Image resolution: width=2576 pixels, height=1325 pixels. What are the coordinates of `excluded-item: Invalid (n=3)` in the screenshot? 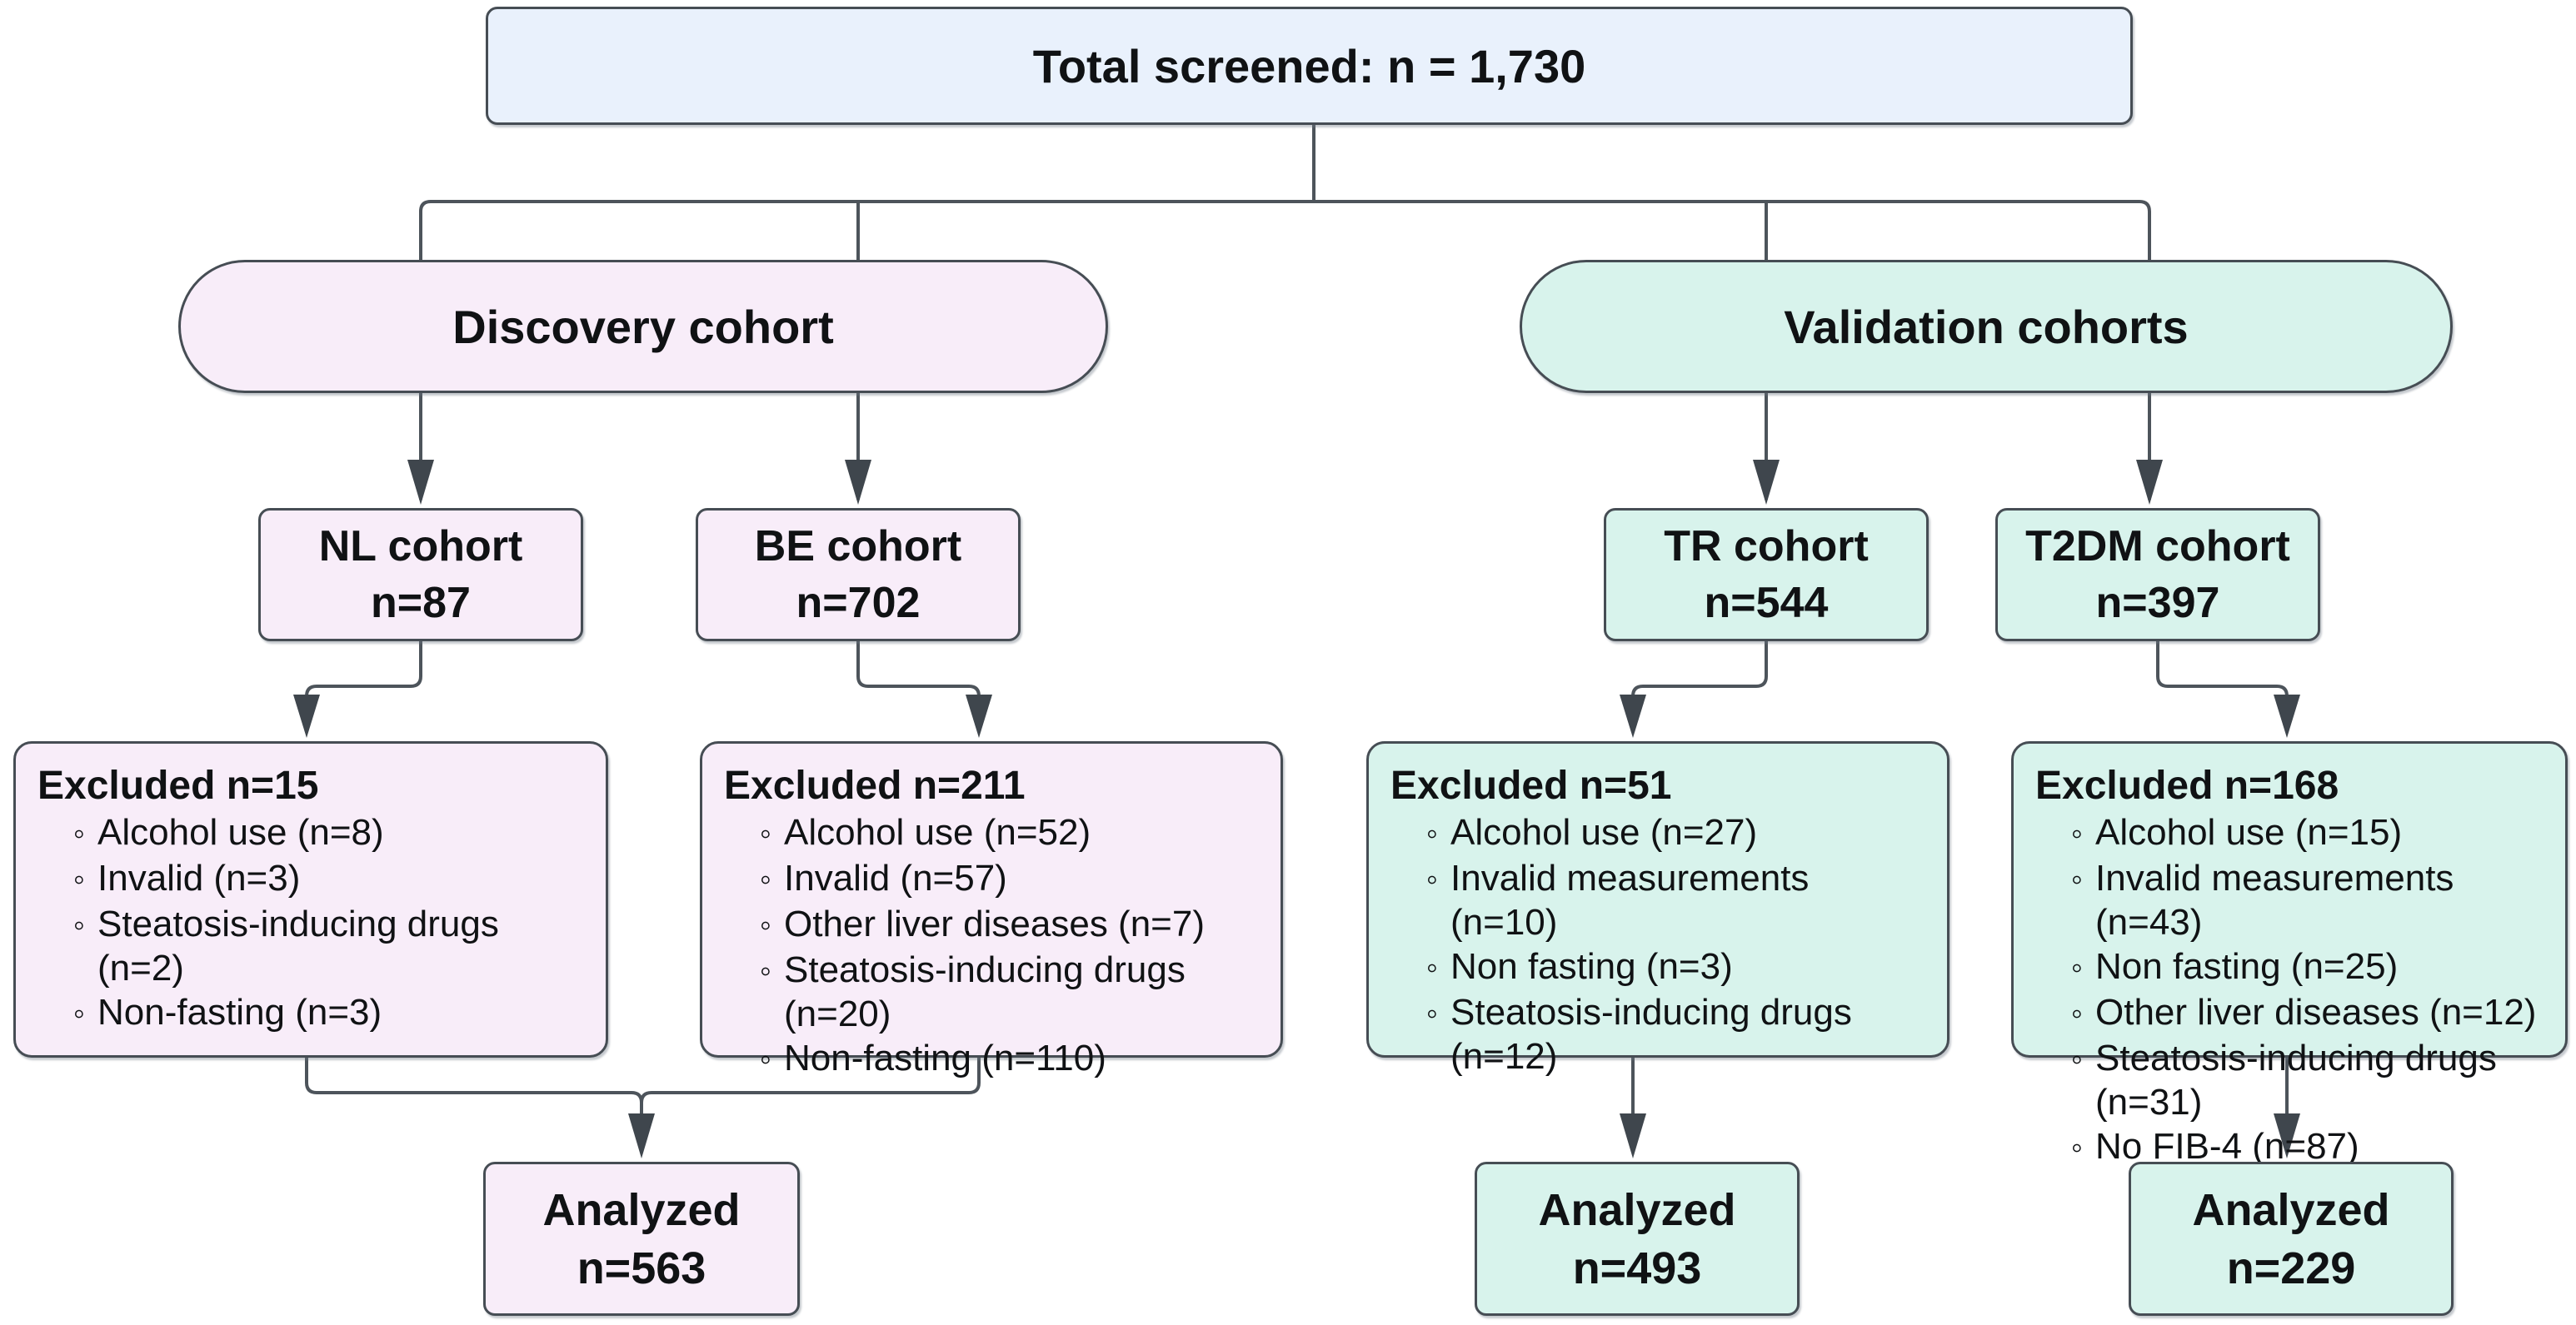 It's located at (322, 879).